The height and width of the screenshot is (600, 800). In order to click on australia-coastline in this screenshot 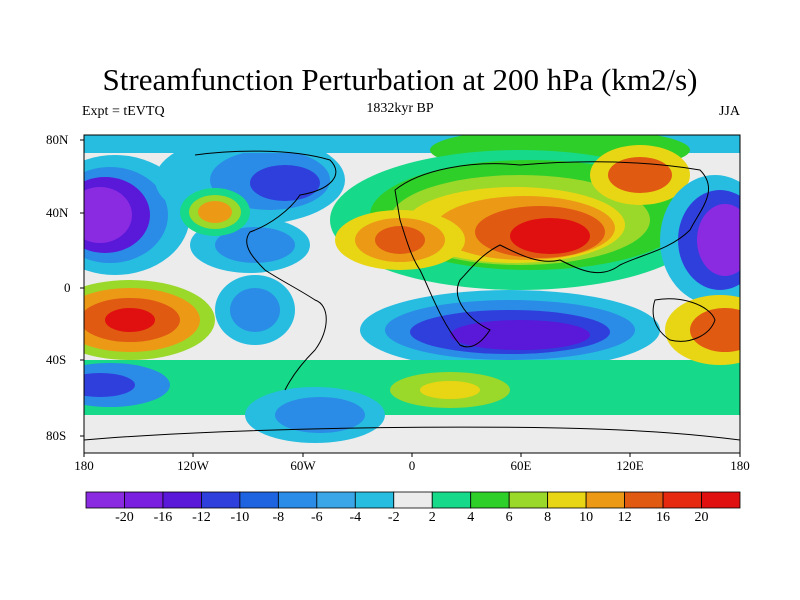, I will do `click(684, 320)`.